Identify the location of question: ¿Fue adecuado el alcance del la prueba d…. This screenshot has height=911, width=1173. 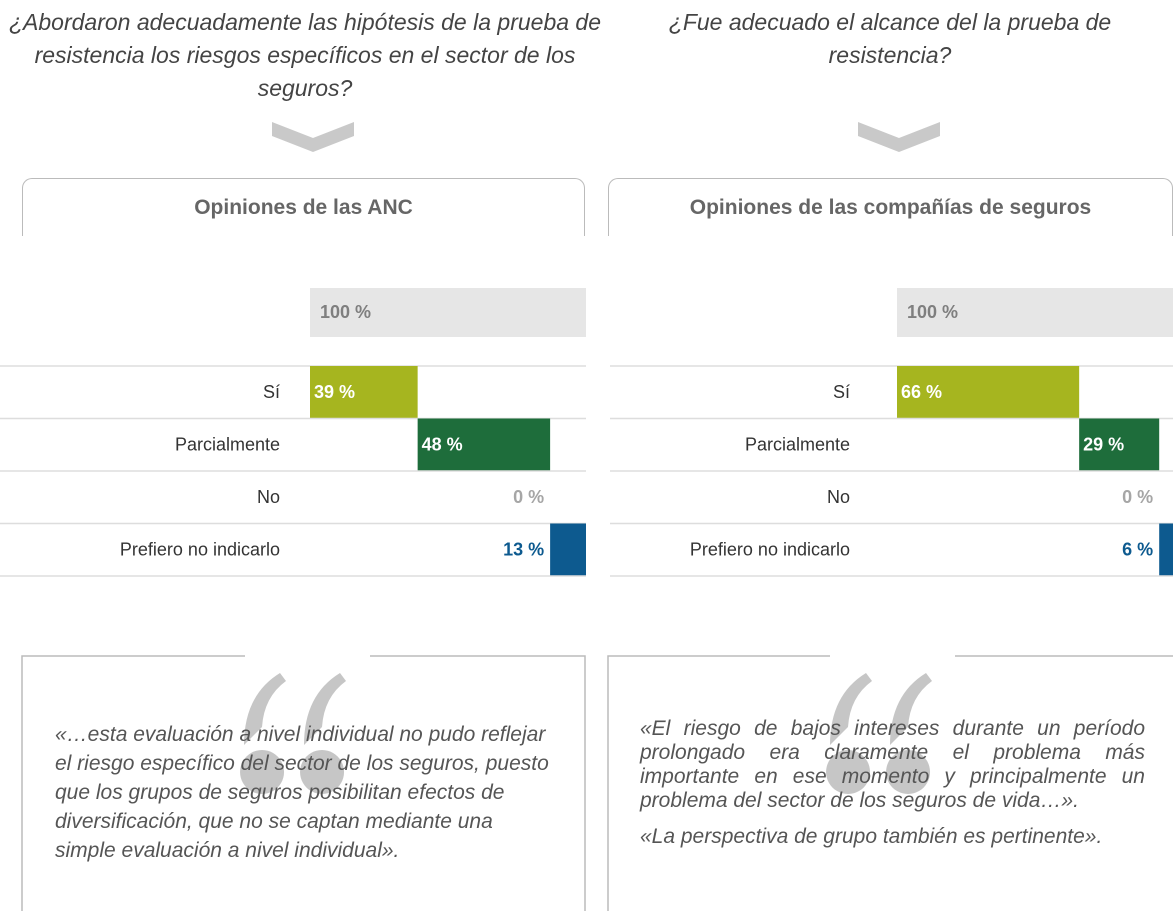
(890, 38).